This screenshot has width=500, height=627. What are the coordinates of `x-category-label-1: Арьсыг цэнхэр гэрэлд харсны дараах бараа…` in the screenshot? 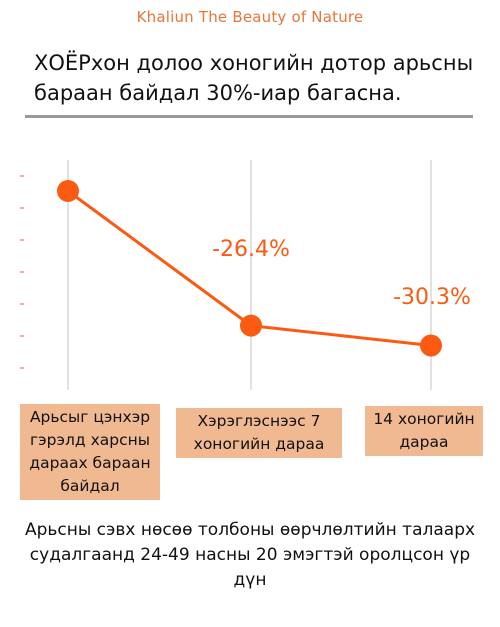 It's located at (90, 452).